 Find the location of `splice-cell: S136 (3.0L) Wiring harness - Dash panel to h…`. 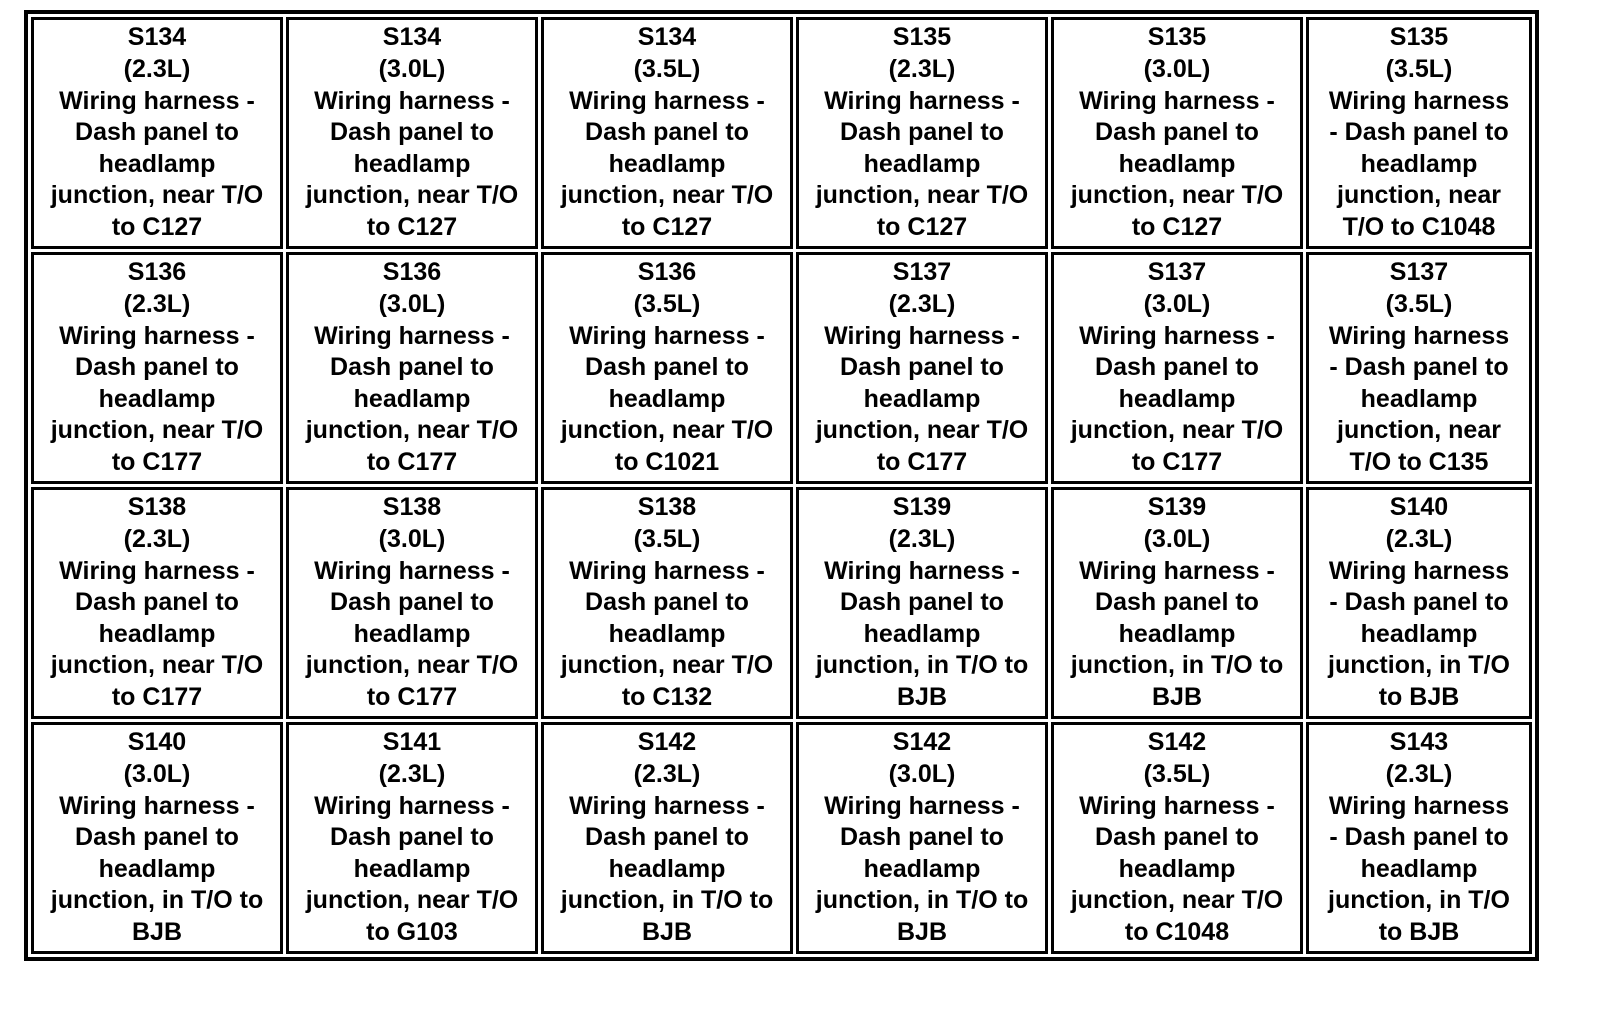

splice-cell: S136 (3.0L) Wiring harness - Dash panel to h… is located at coordinates (412, 368).